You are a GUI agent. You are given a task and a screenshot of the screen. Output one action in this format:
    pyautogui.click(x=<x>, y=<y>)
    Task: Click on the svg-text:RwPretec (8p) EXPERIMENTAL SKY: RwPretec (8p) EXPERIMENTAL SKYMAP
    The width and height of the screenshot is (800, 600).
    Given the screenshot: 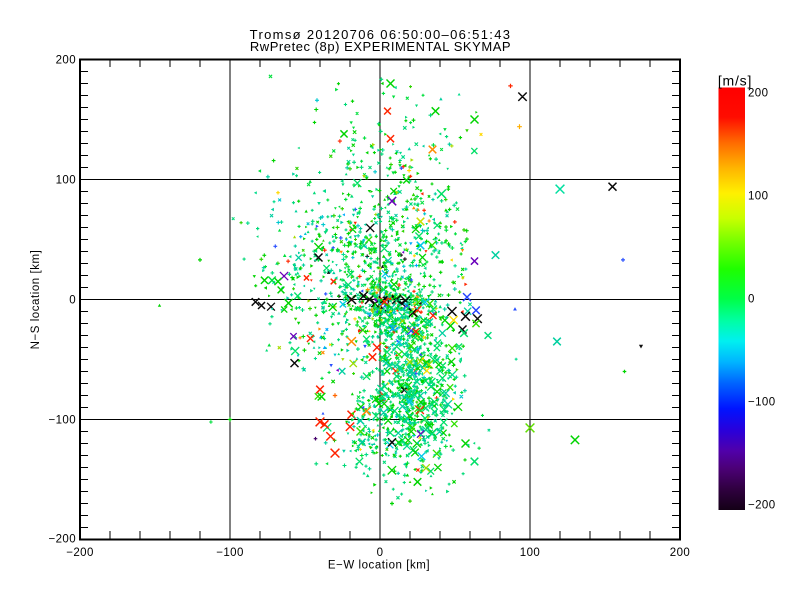 What is the action you would take?
    pyautogui.click(x=380, y=46)
    